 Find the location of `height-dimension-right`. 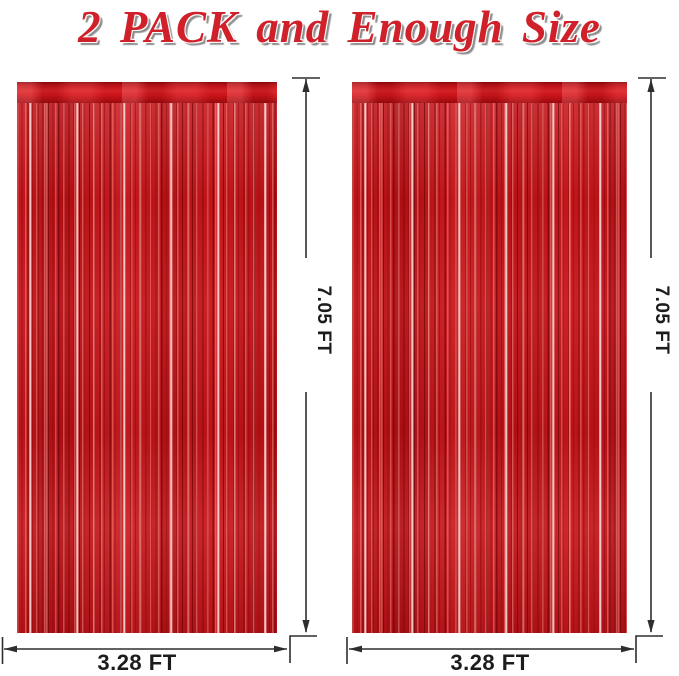

height-dimension-right is located at coordinates (650, 370).